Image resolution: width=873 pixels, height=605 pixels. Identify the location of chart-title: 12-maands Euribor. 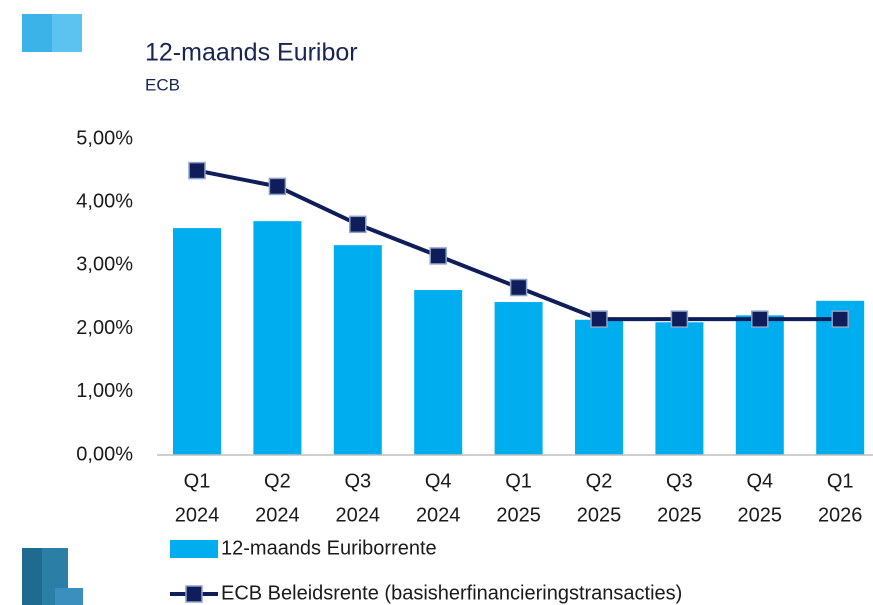
(251, 53).